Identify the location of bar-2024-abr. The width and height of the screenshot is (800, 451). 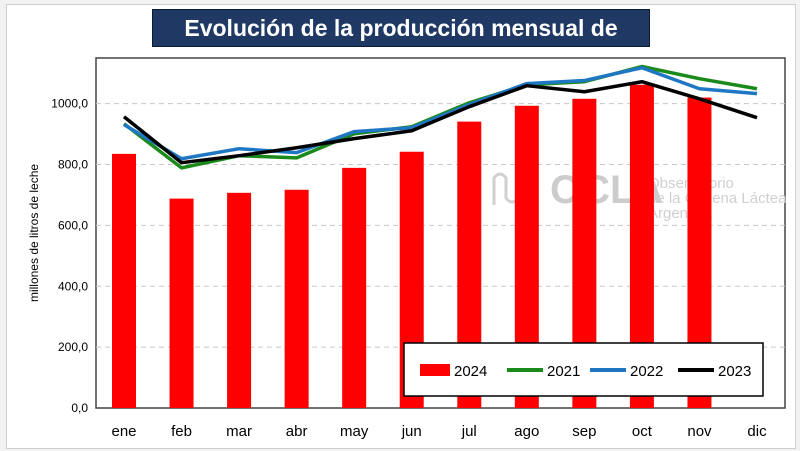
(296, 298).